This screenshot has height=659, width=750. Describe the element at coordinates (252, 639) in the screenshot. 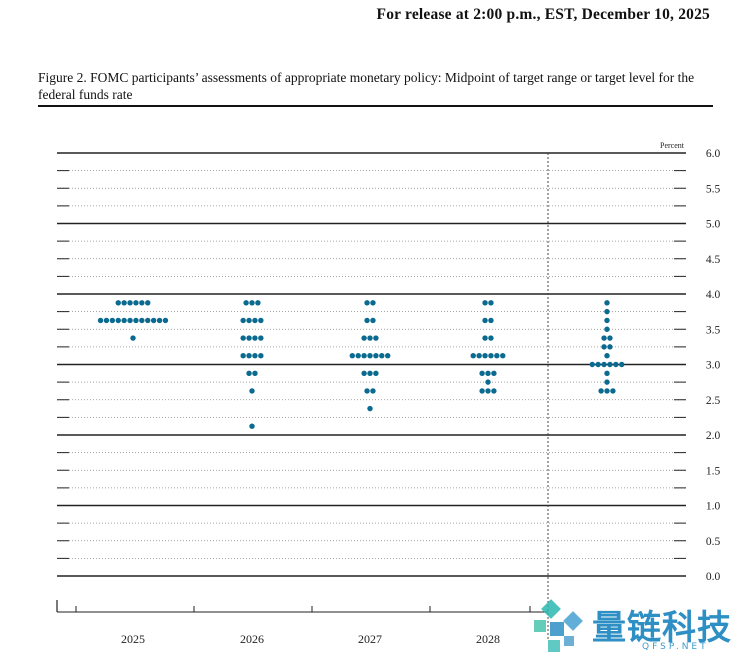

I see `x-tick-label: 2026` at that location.